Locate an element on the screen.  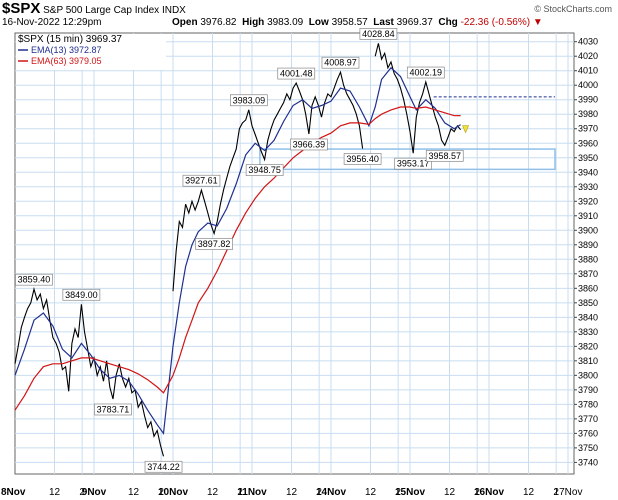
y-tick-label: 3930 is located at coordinates (588, 187).